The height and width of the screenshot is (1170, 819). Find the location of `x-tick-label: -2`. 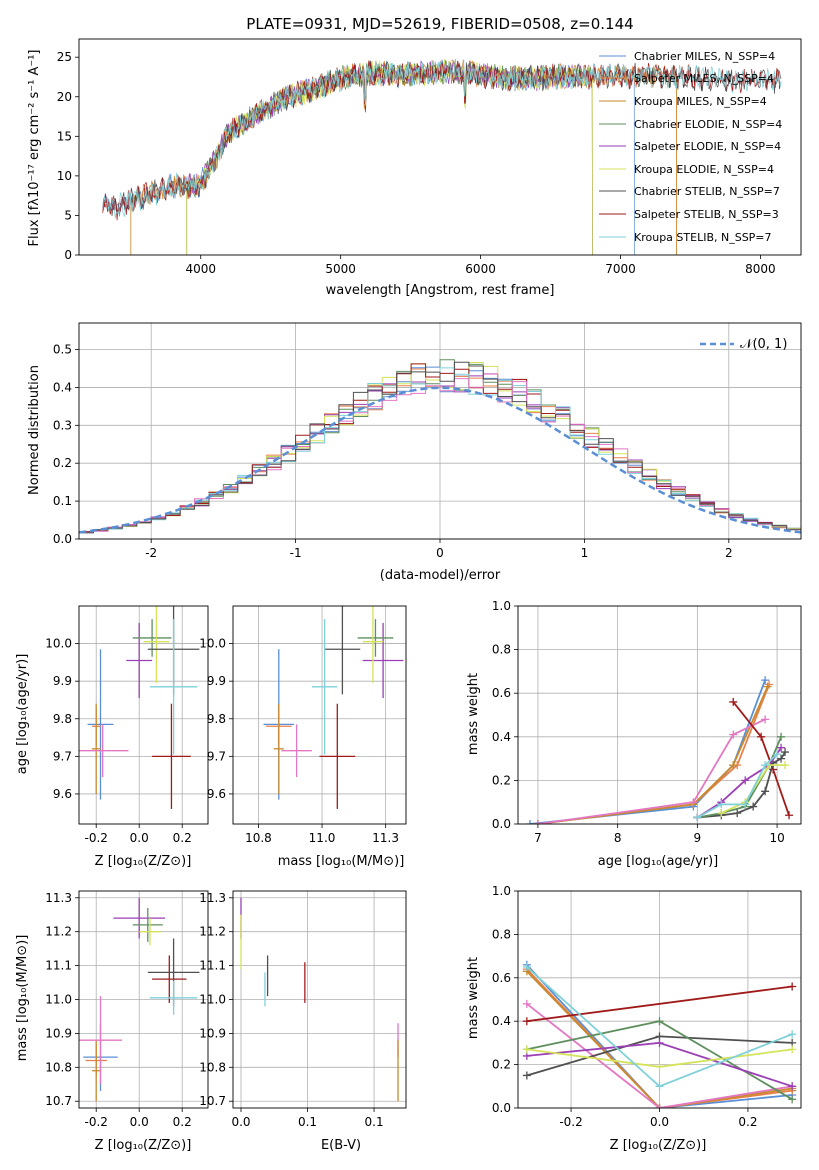

x-tick-label: -2 is located at coordinates (151, 553).